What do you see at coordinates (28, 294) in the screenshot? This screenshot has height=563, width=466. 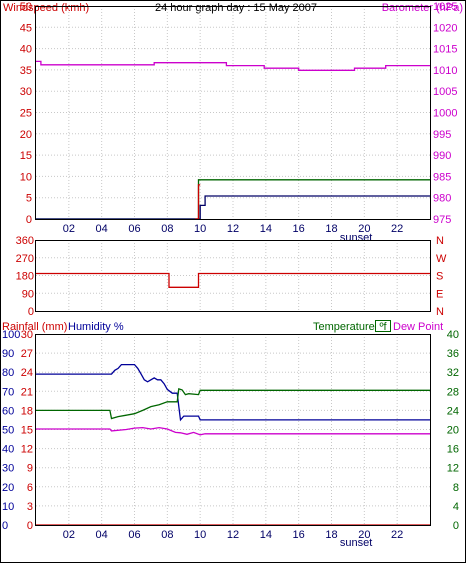 I see `wind-direction-degree-tick: 90` at bounding box center [28, 294].